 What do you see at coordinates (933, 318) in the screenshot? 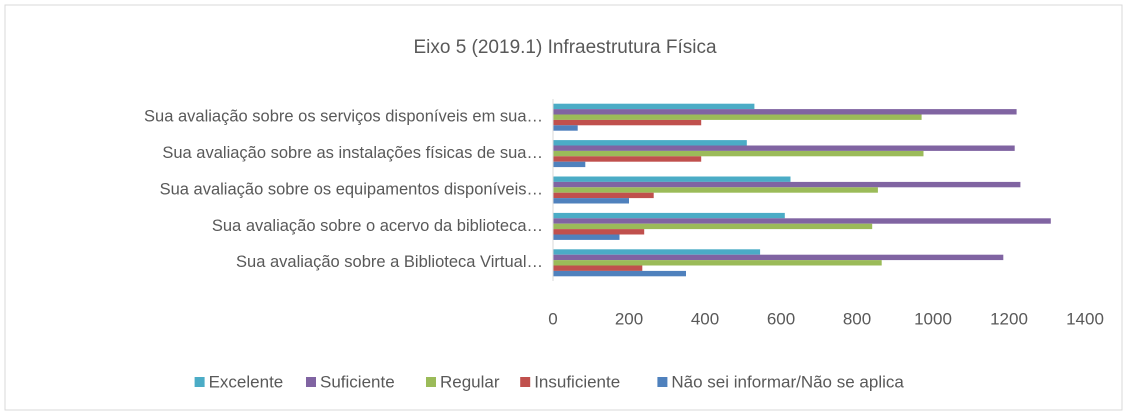
I see `x-tick-label: 1000` at bounding box center [933, 318].